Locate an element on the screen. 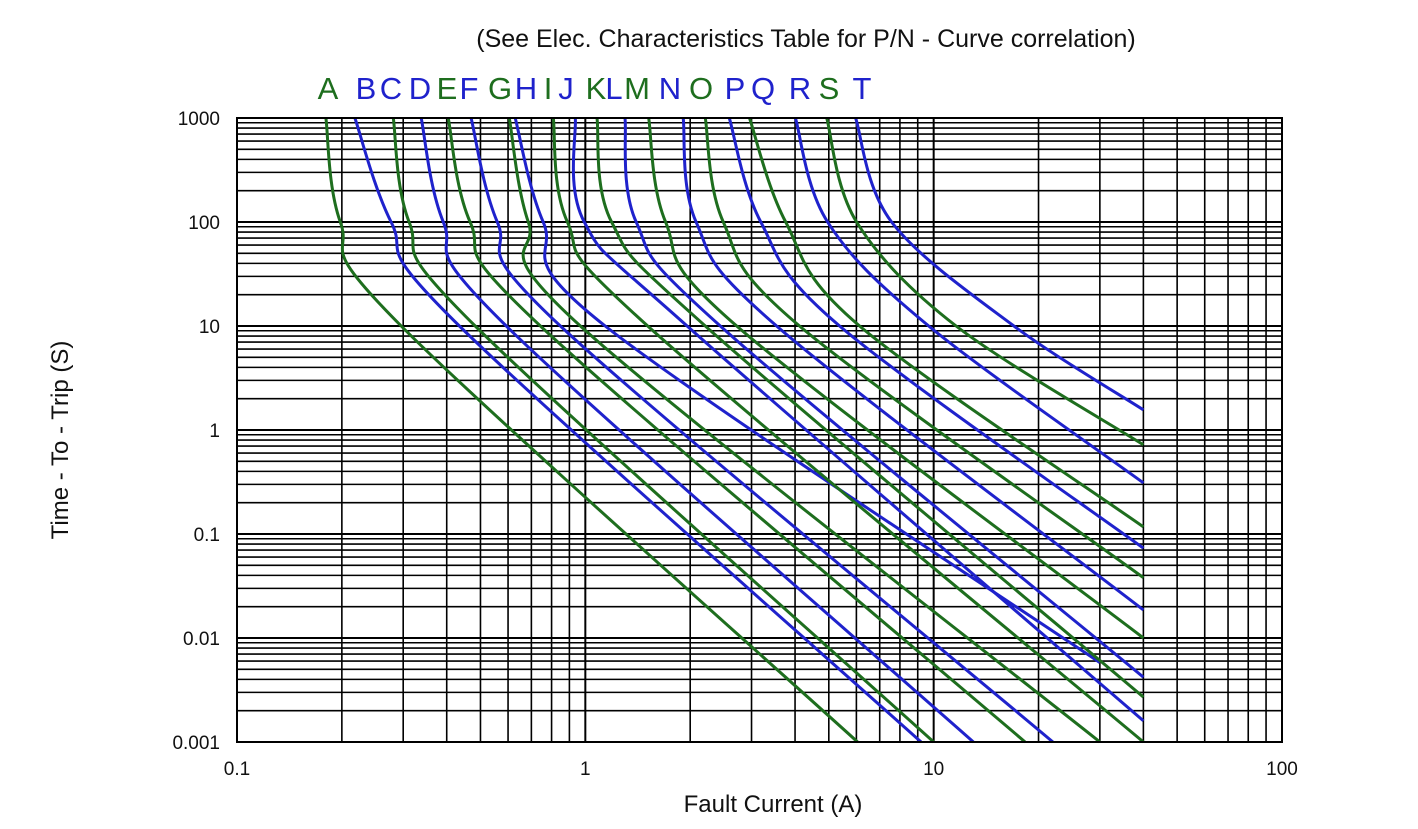  y-tick-label: 0.01 is located at coordinates (201, 639).